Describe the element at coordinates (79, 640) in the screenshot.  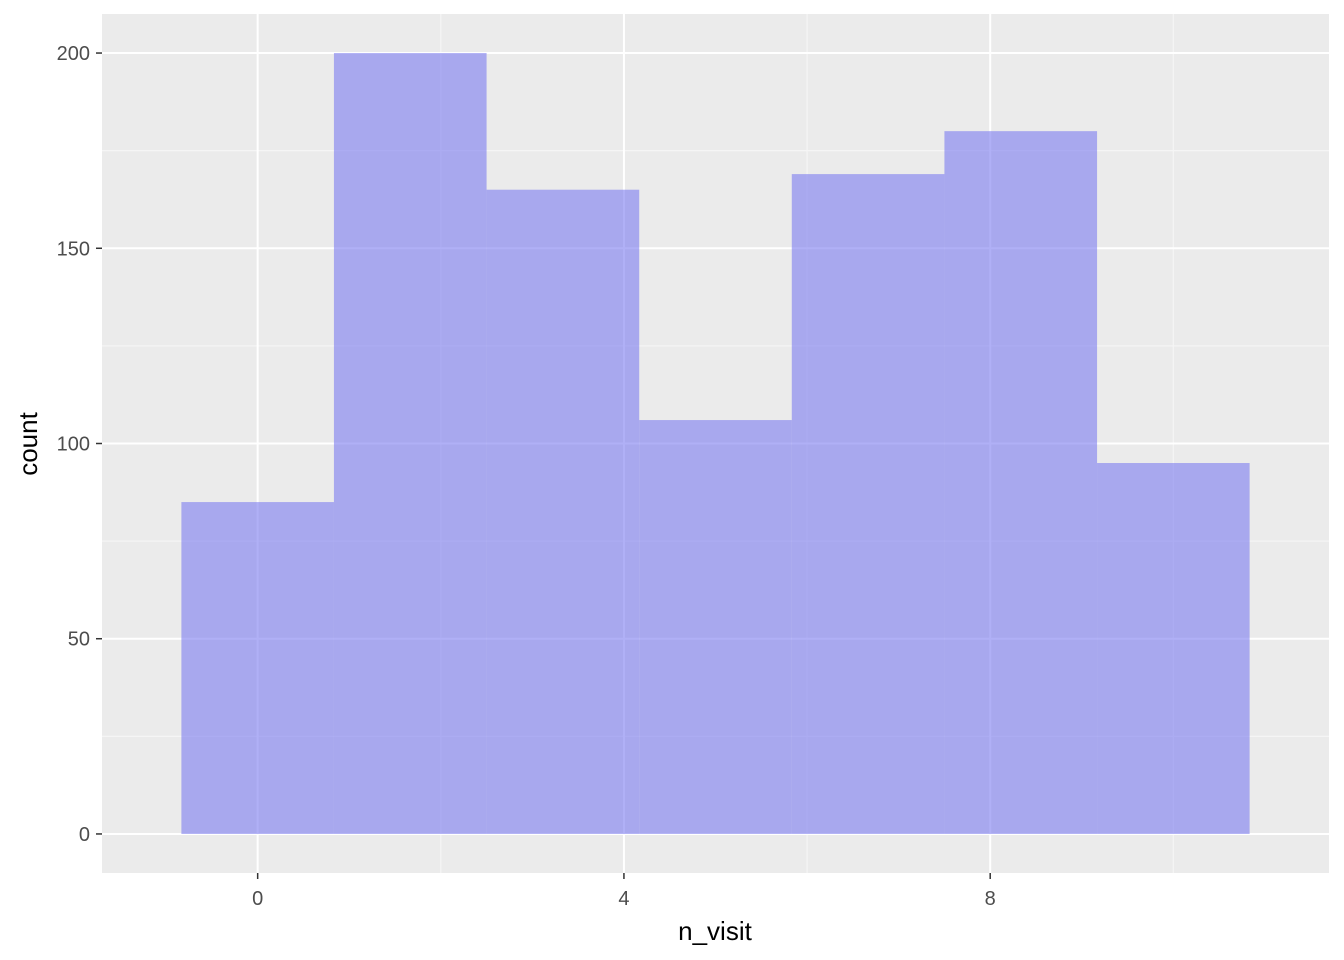
I see `y-tick-label: 50` at that location.